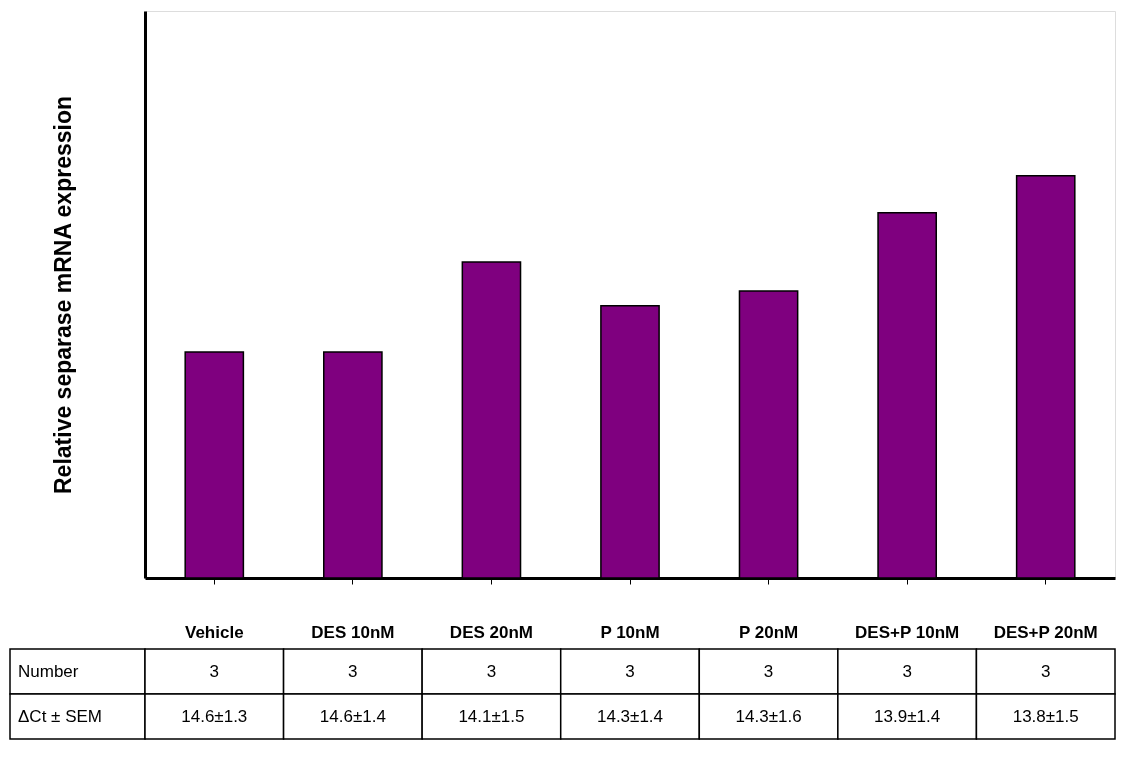  I want to click on text: 14.6±1.3, so click(214, 716).